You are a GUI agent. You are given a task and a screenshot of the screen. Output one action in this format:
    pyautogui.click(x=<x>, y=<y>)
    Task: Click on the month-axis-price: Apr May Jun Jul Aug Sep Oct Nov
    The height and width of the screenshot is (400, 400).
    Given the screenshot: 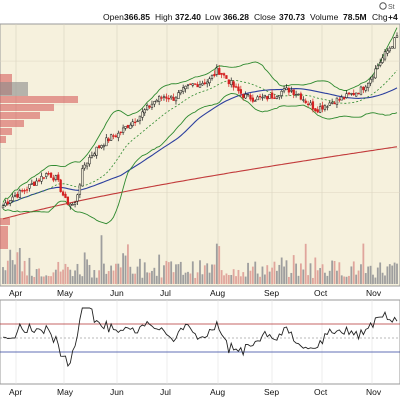 What is the action you would take?
    pyautogui.click(x=195, y=293)
    